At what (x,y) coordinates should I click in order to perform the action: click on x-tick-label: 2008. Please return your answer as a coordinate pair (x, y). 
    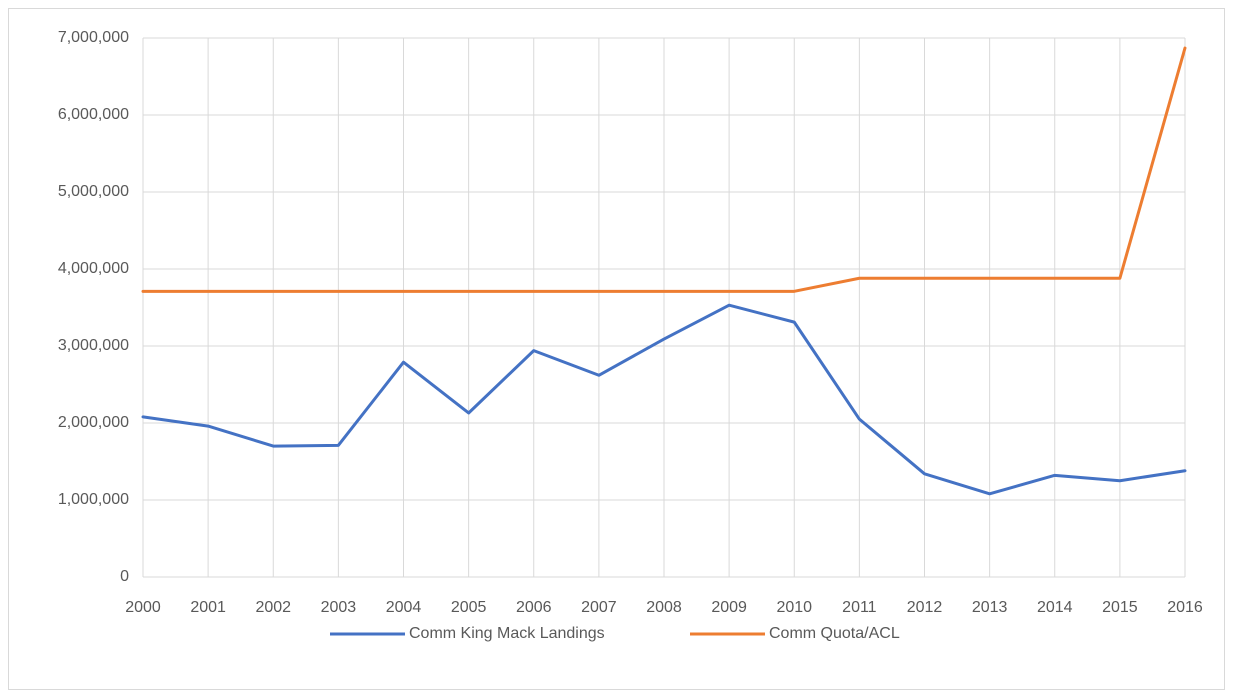
    Looking at the image, I should click on (664, 607).